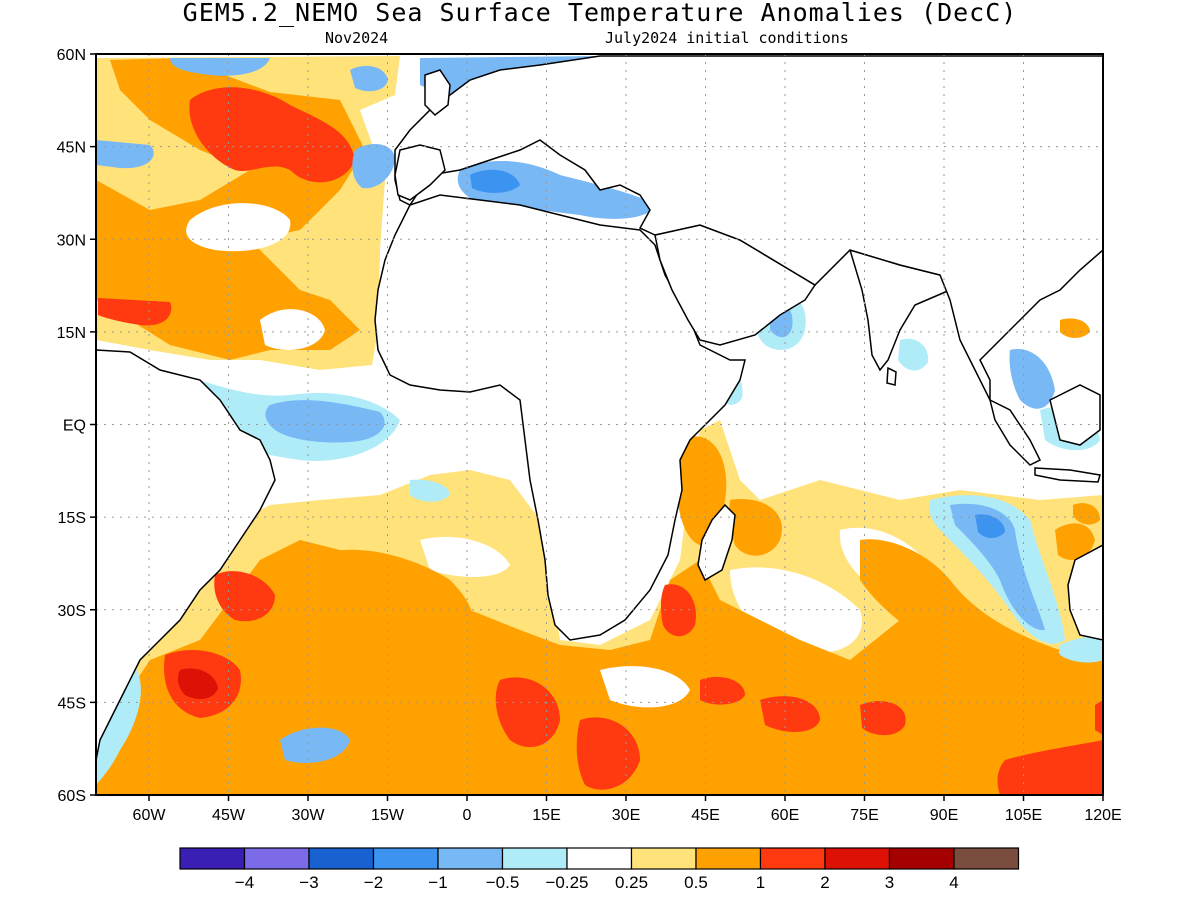 This screenshot has width=1200, height=900. What do you see at coordinates (990, 526) in the screenshot?
I see `anomaly-darkblue-s-indian-east` at bounding box center [990, 526].